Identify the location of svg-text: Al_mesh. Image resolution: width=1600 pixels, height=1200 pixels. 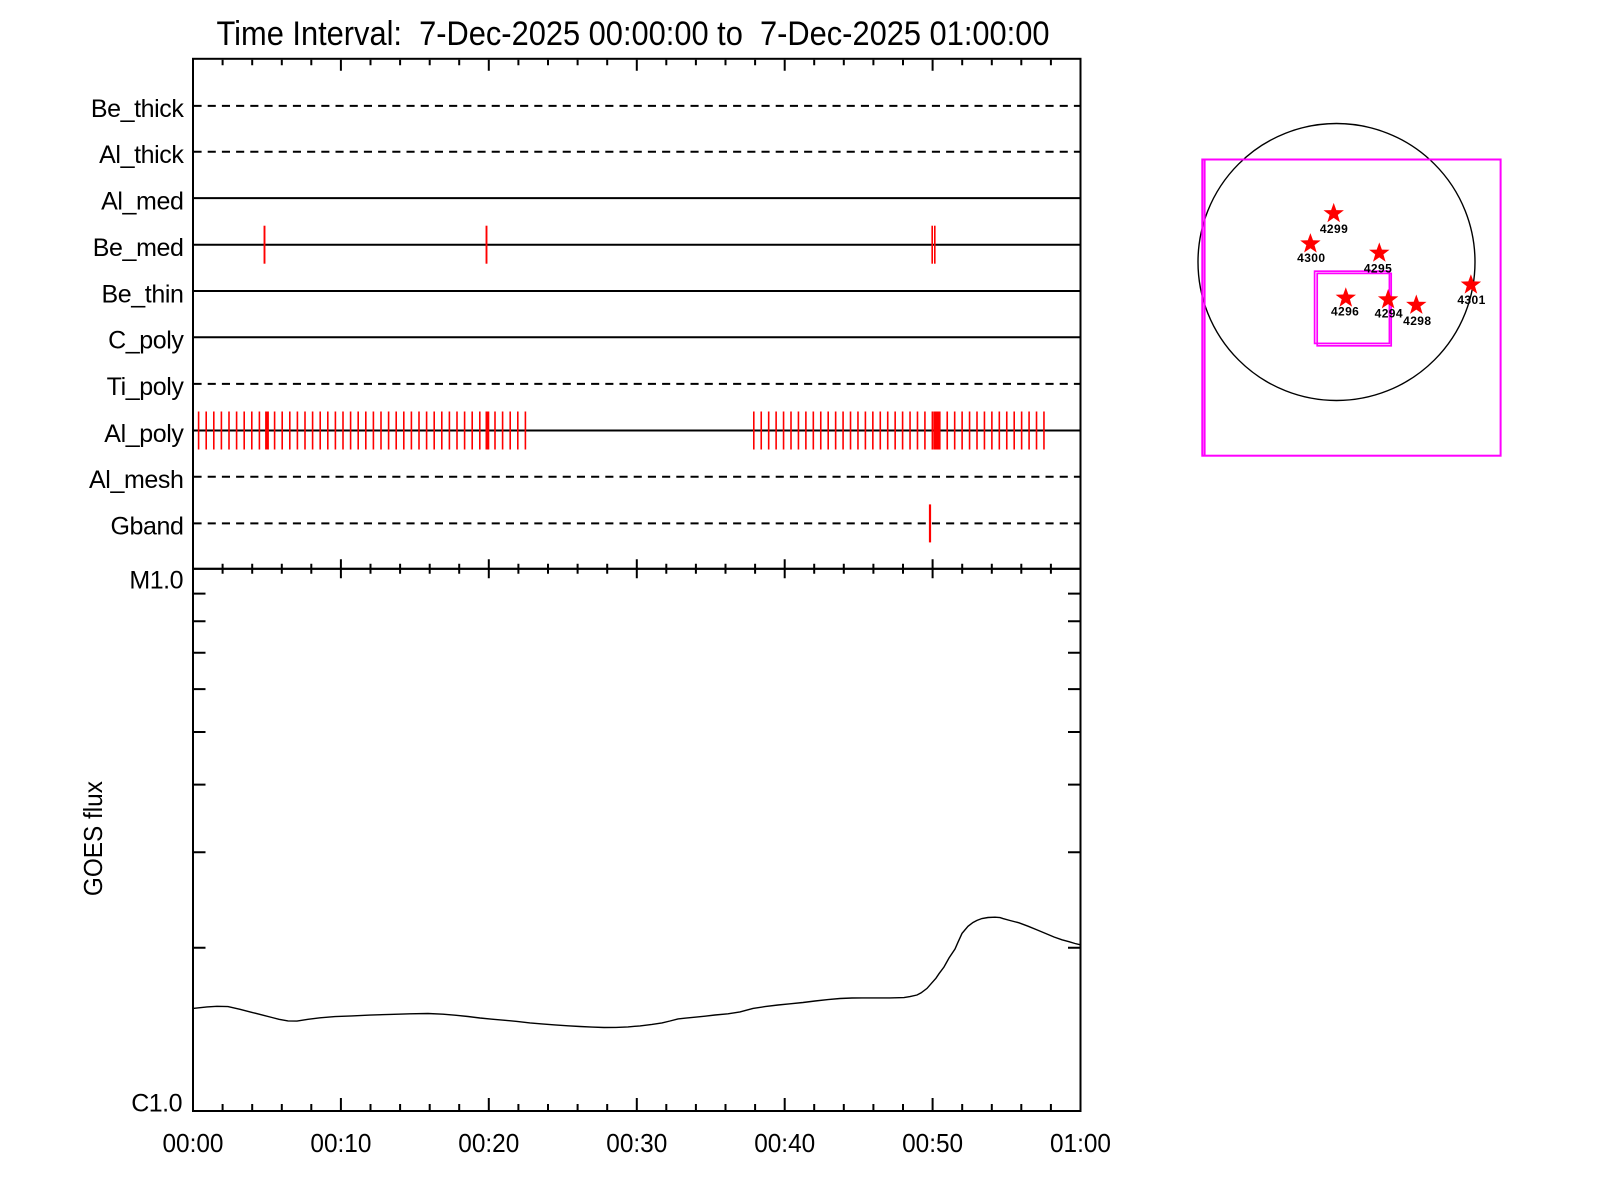
(136, 480).